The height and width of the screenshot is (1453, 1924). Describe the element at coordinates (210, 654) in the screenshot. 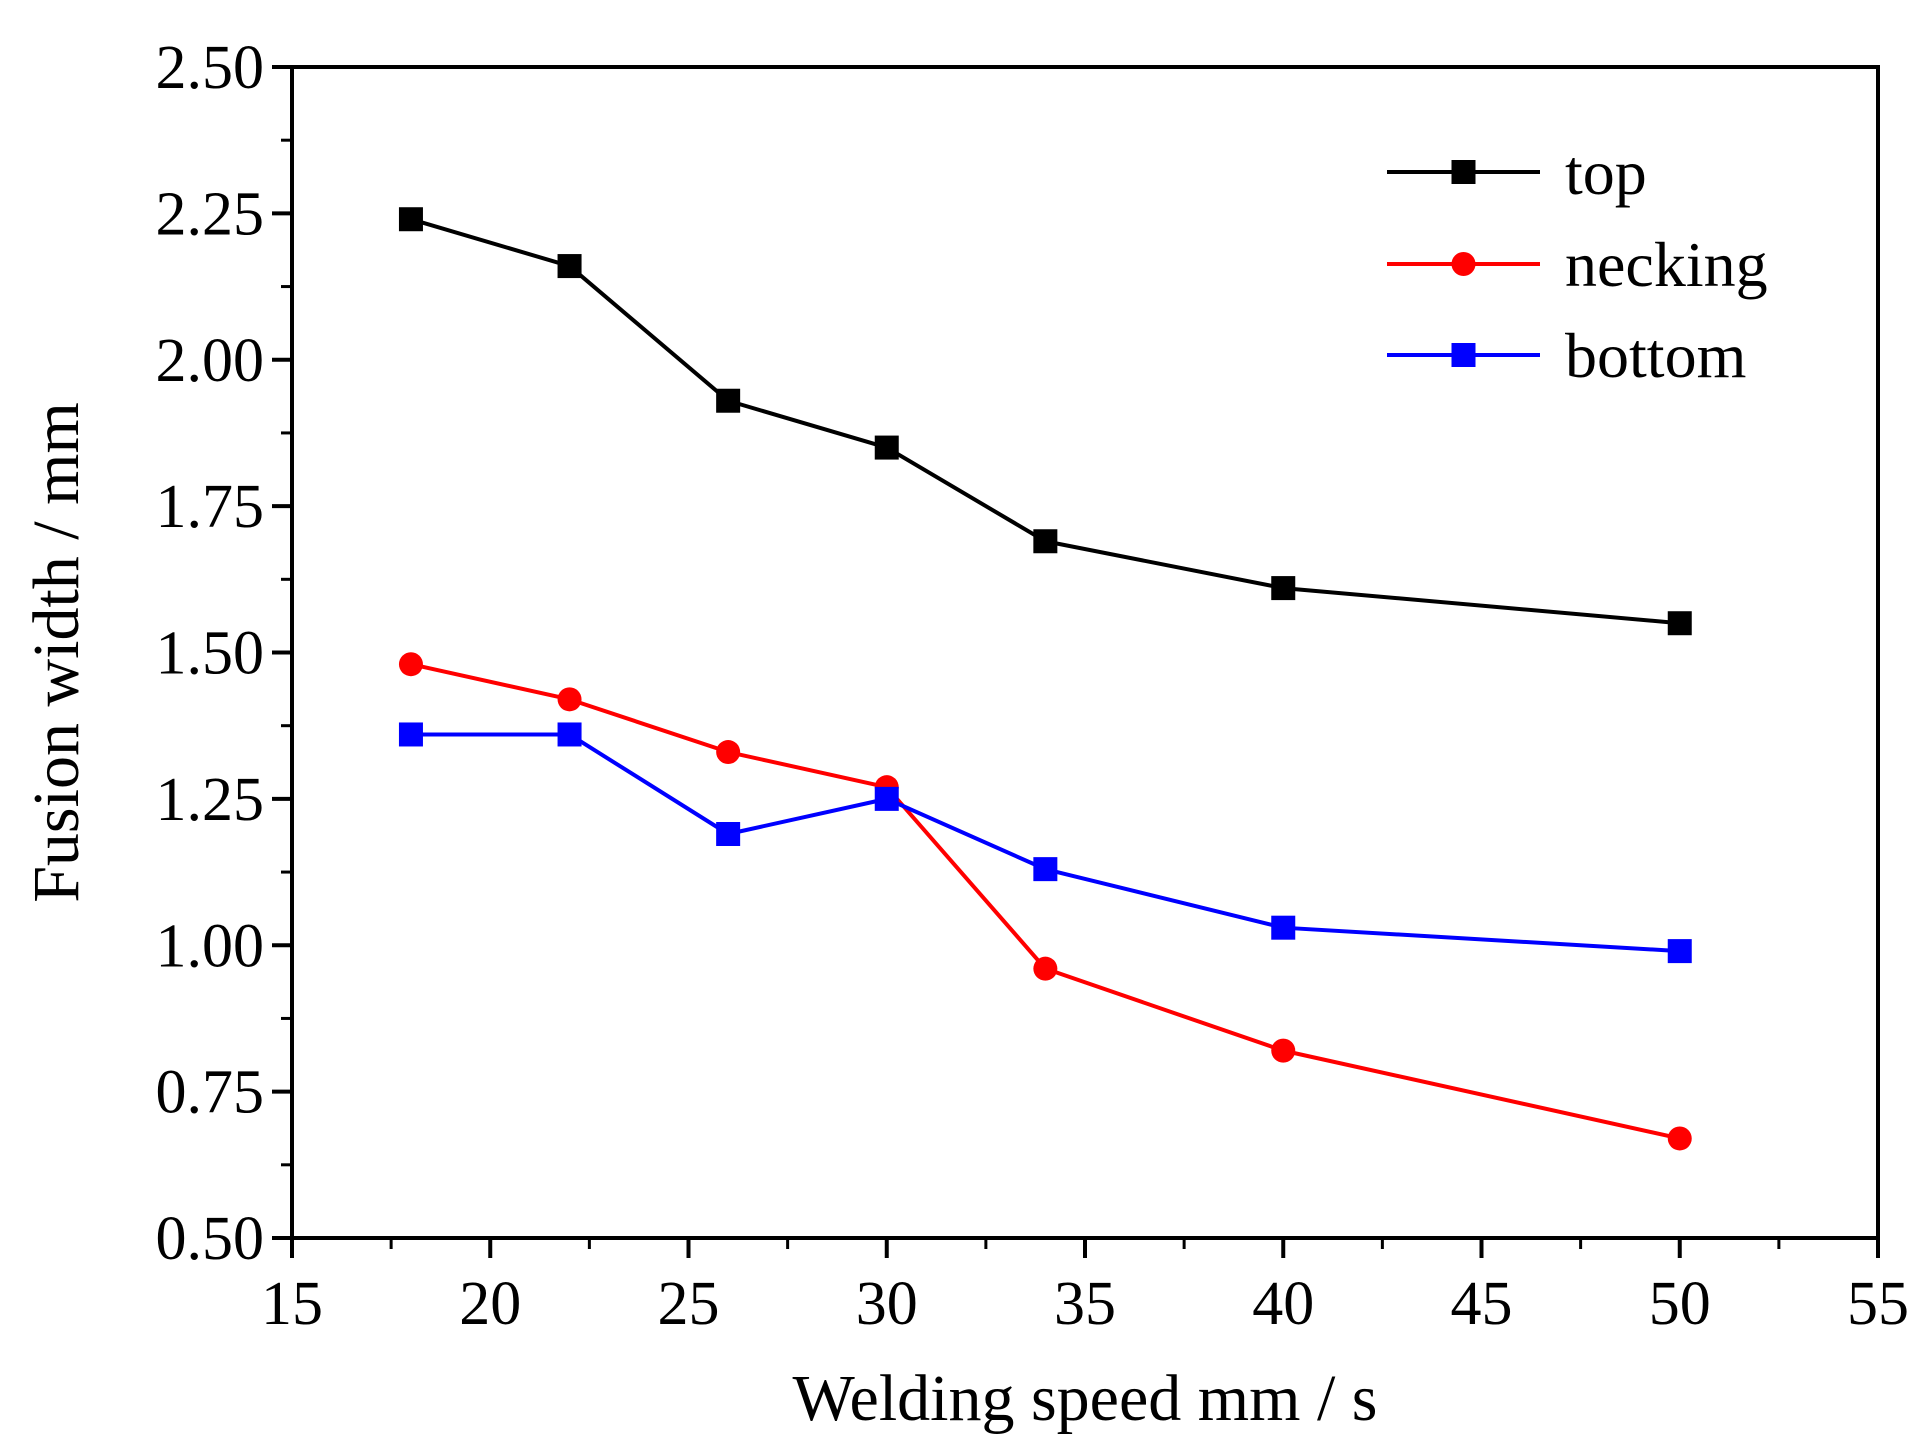

I see `y-tick-label: 1.50` at that location.